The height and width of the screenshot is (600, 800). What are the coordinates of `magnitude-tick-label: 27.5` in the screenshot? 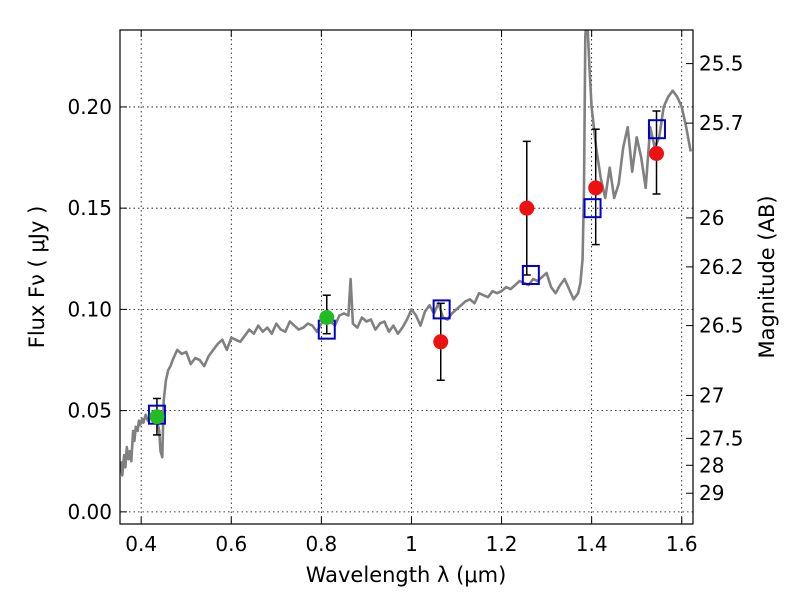 It's located at (721, 438).